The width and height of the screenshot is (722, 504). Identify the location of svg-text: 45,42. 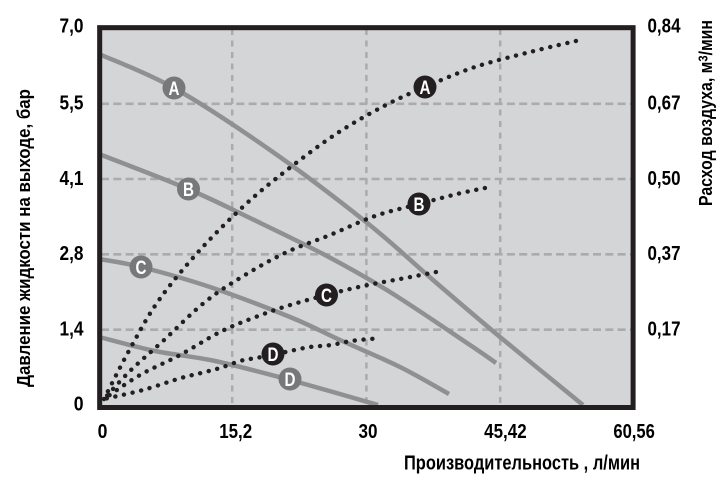
(505, 432).